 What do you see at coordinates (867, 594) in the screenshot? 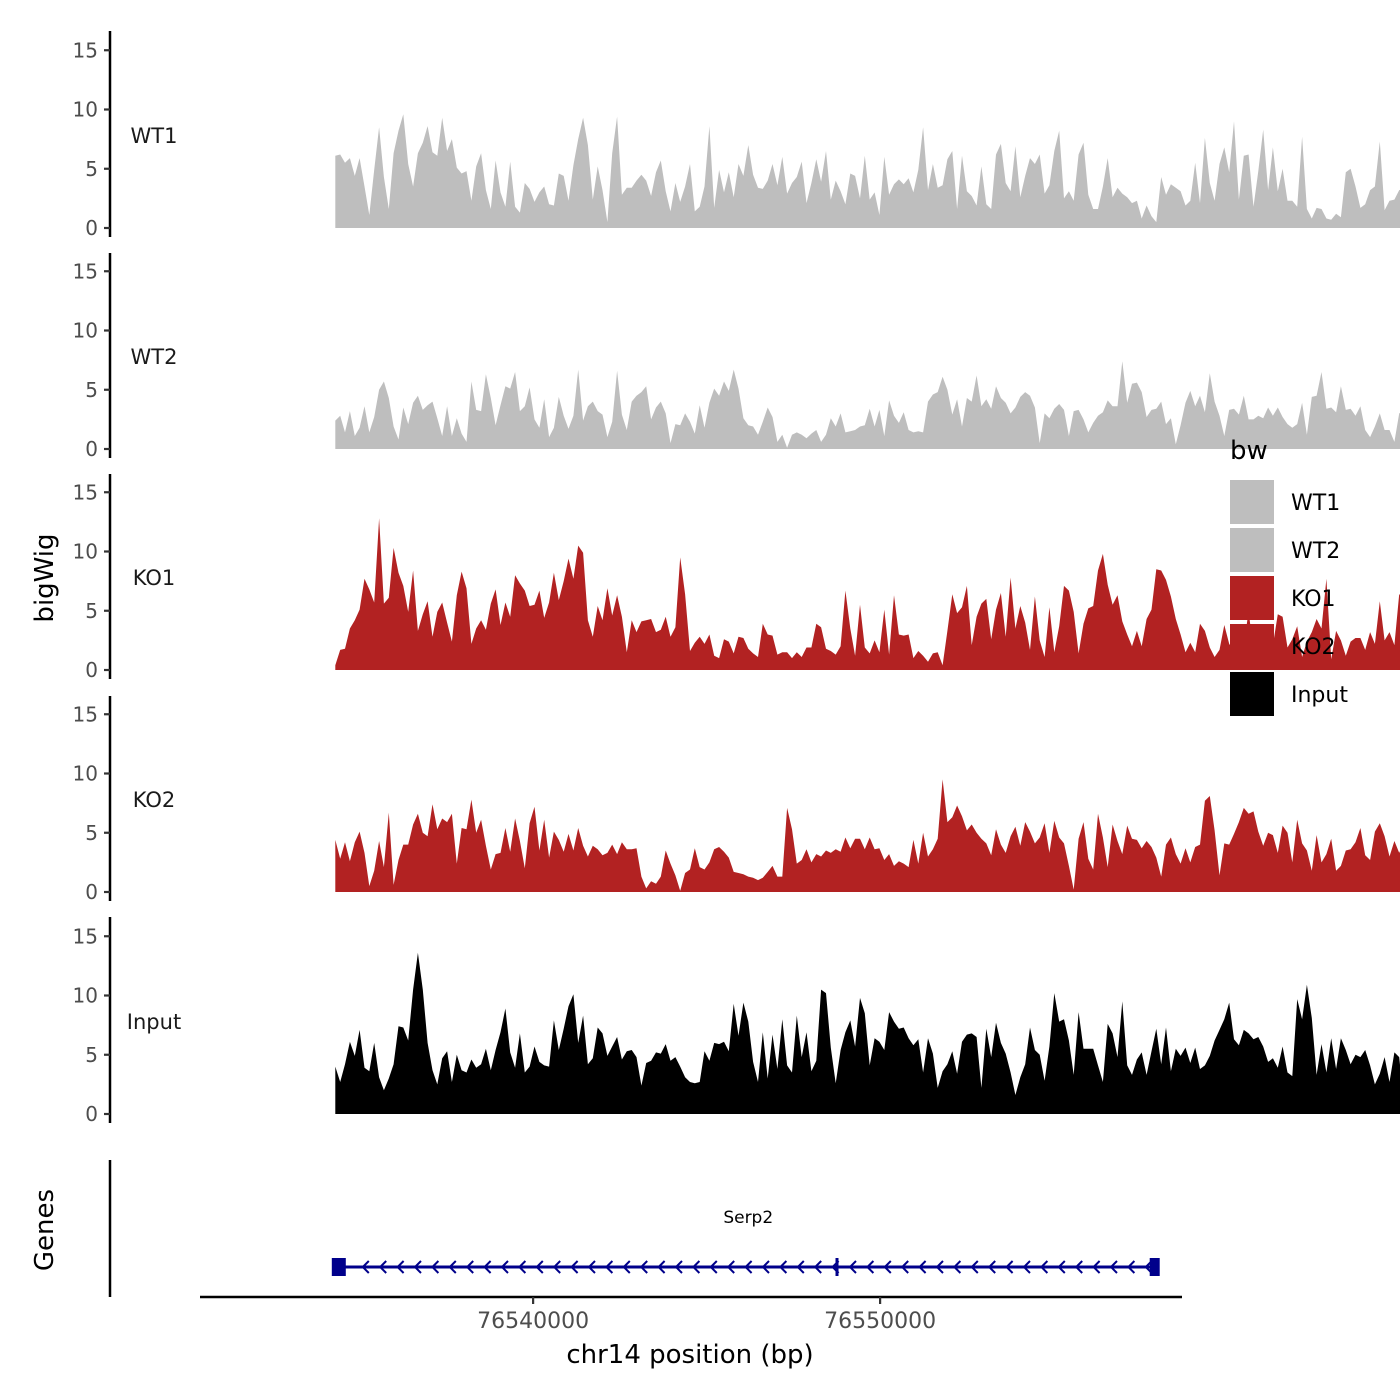
I see `area-ko1` at bounding box center [867, 594].